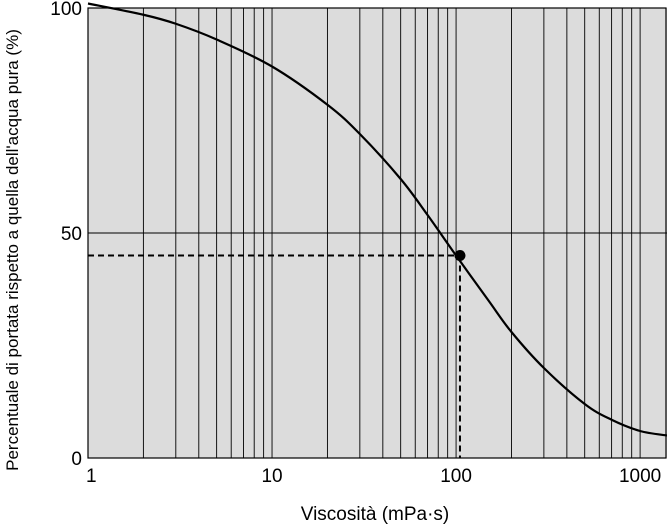  Describe the element at coordinates (271, 476) in the screenshot. I see `x-tick-label: 10` at that location.